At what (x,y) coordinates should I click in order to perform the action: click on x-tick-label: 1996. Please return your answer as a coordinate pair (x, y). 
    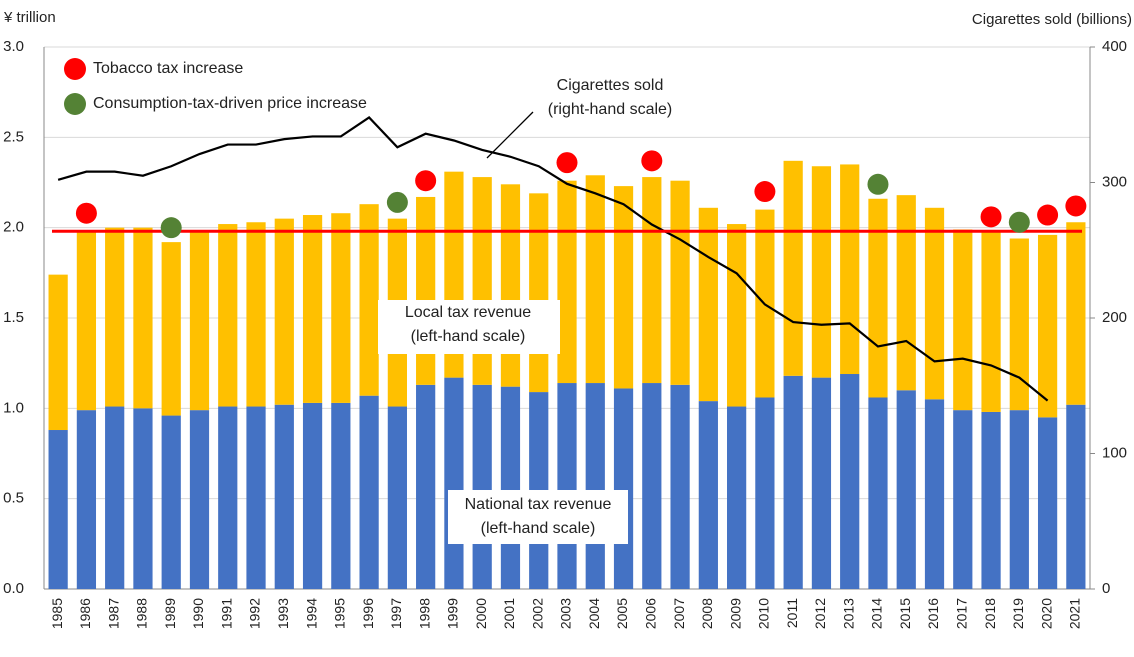
    Looking at the image, I should click on (368, 613).